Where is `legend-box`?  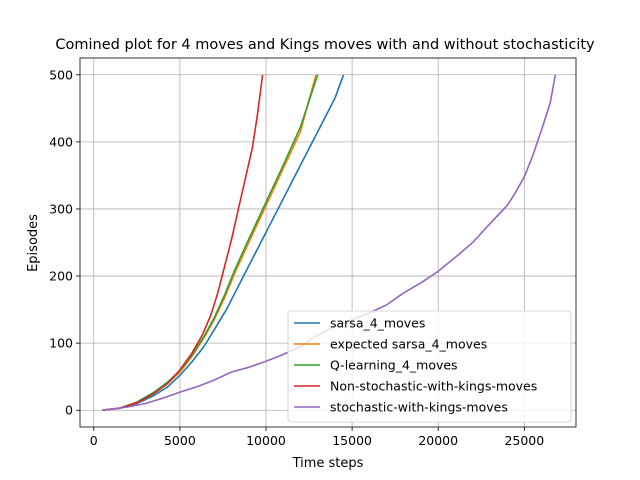
legend-box is located at coordinates (429, 366).